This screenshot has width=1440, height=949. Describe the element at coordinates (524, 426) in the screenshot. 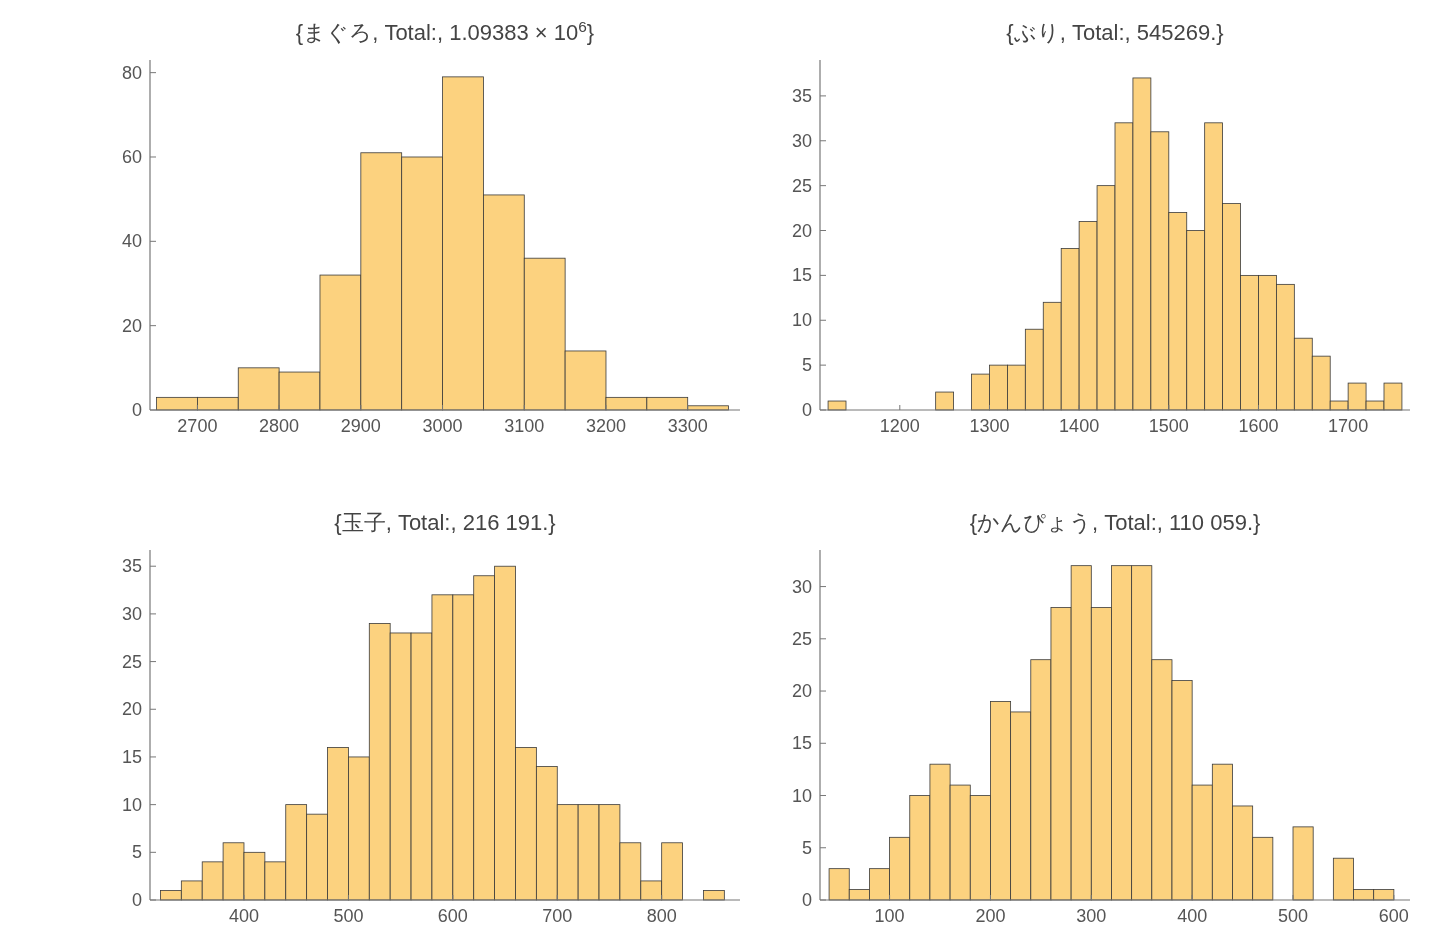

I see `x-tick-label: 3100` at that location.